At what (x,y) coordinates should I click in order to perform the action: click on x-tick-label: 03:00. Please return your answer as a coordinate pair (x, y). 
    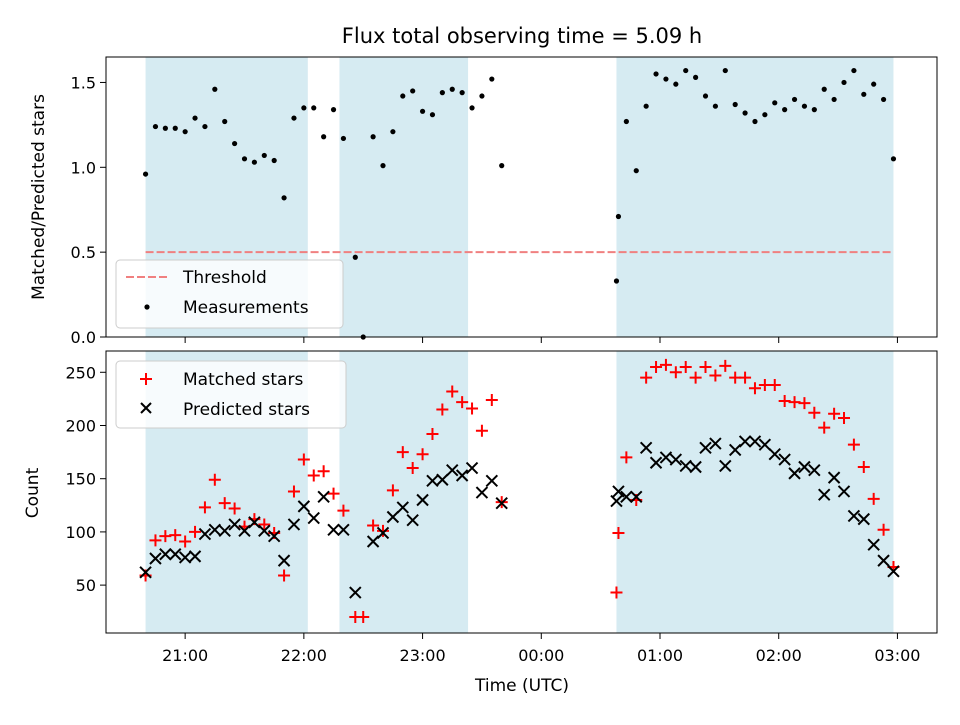
    Looking at the image, I should click on (897, 655).